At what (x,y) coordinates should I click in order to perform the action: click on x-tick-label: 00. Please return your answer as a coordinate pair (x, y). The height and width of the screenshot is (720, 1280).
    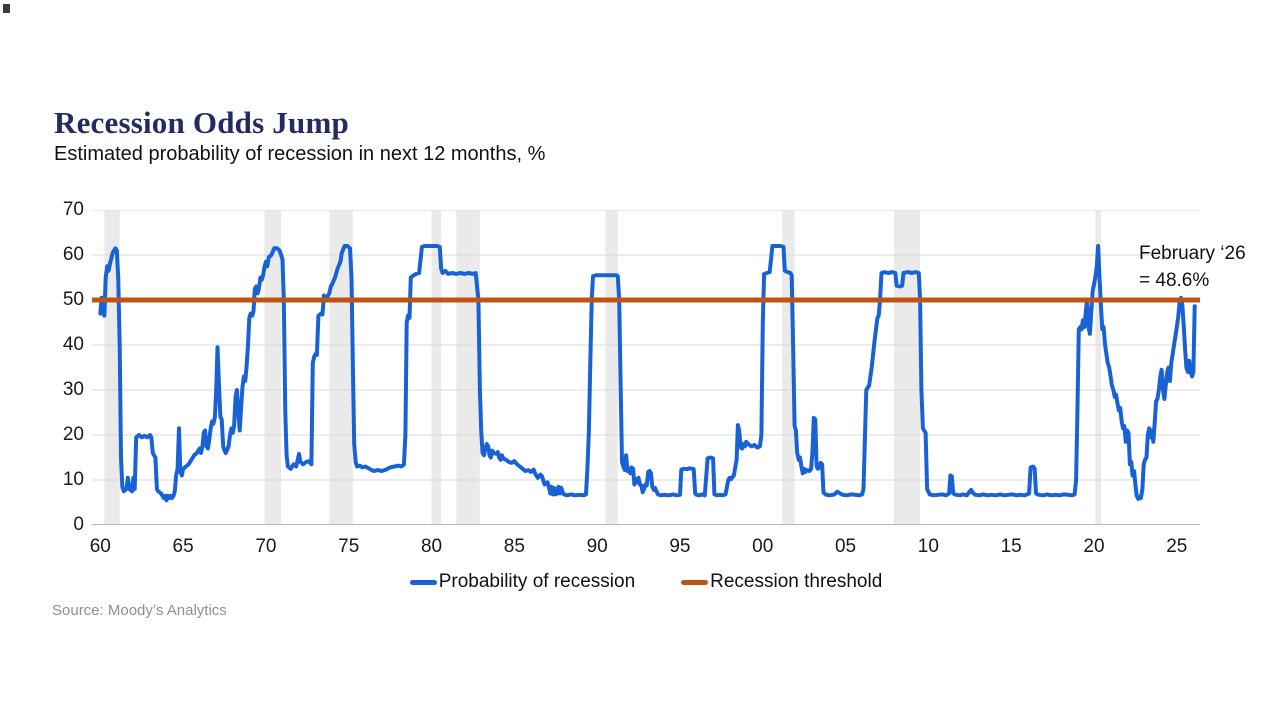
    Looking at the image, I should click on (763, 546).